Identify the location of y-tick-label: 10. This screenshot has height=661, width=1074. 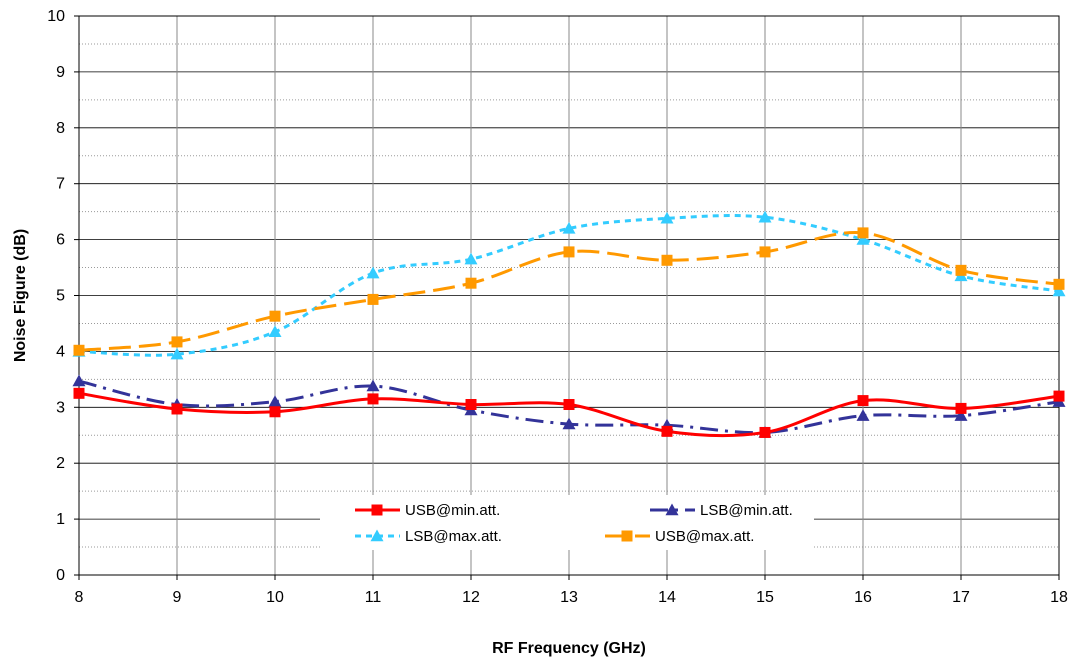
(56, 16).